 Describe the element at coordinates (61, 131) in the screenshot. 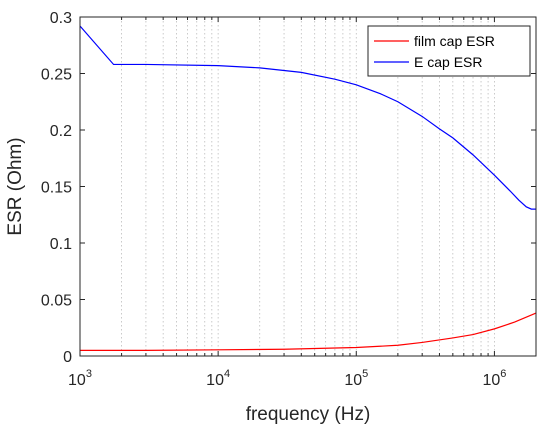

I see `y-tick-label: 0.2` at that location.